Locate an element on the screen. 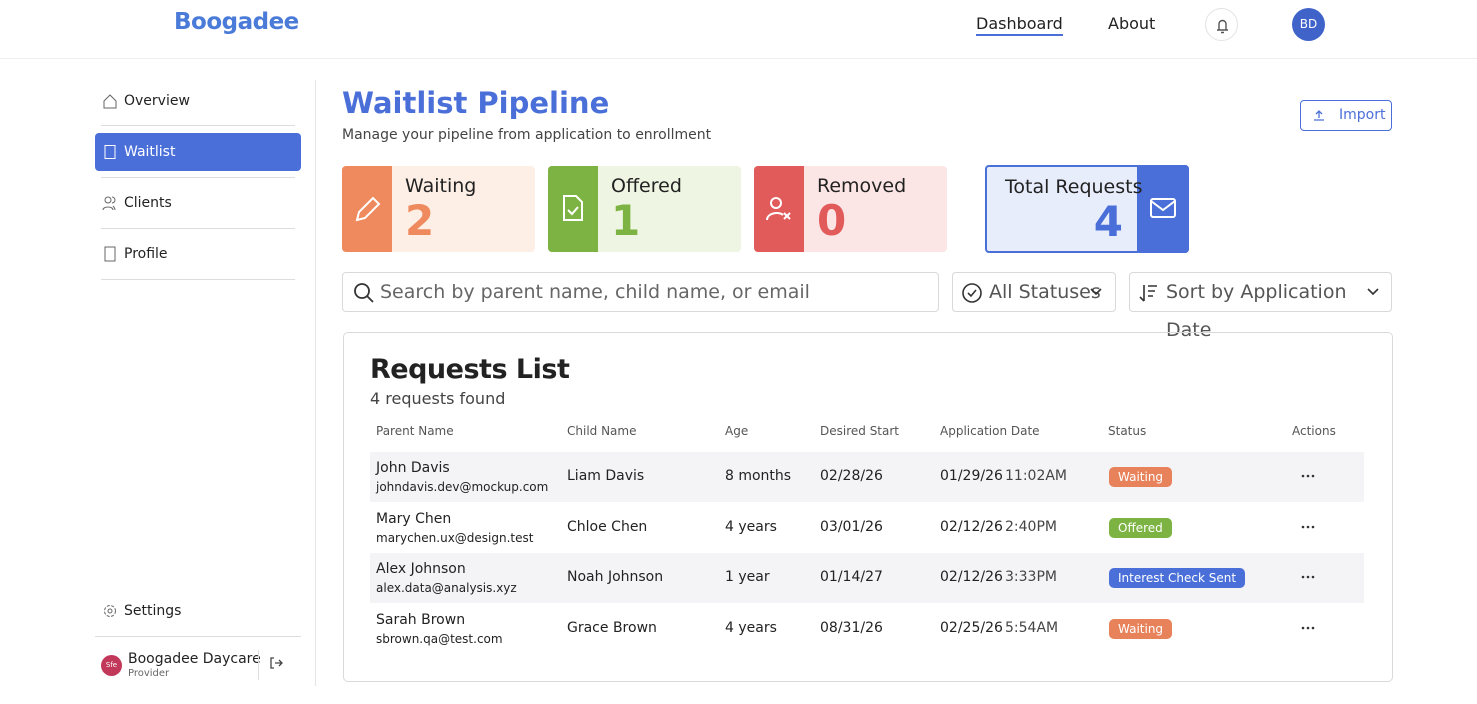 The image size is (1477, 704). import-button: Import is located at coordinates (1346, 115).